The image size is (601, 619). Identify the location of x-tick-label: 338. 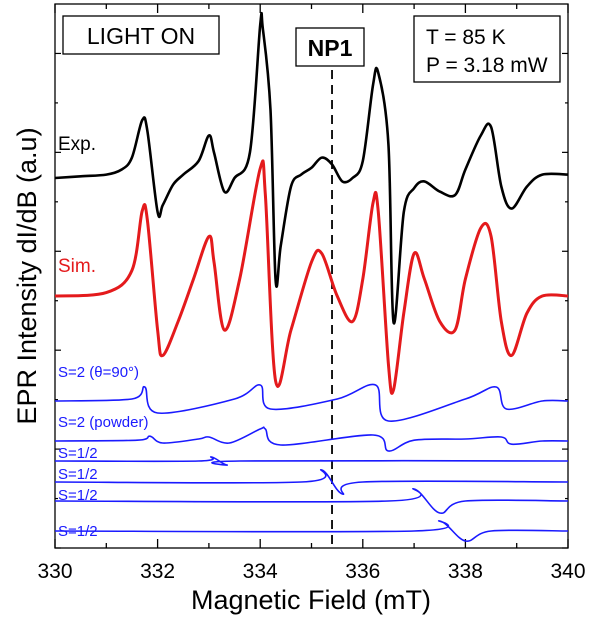
(465, 571).